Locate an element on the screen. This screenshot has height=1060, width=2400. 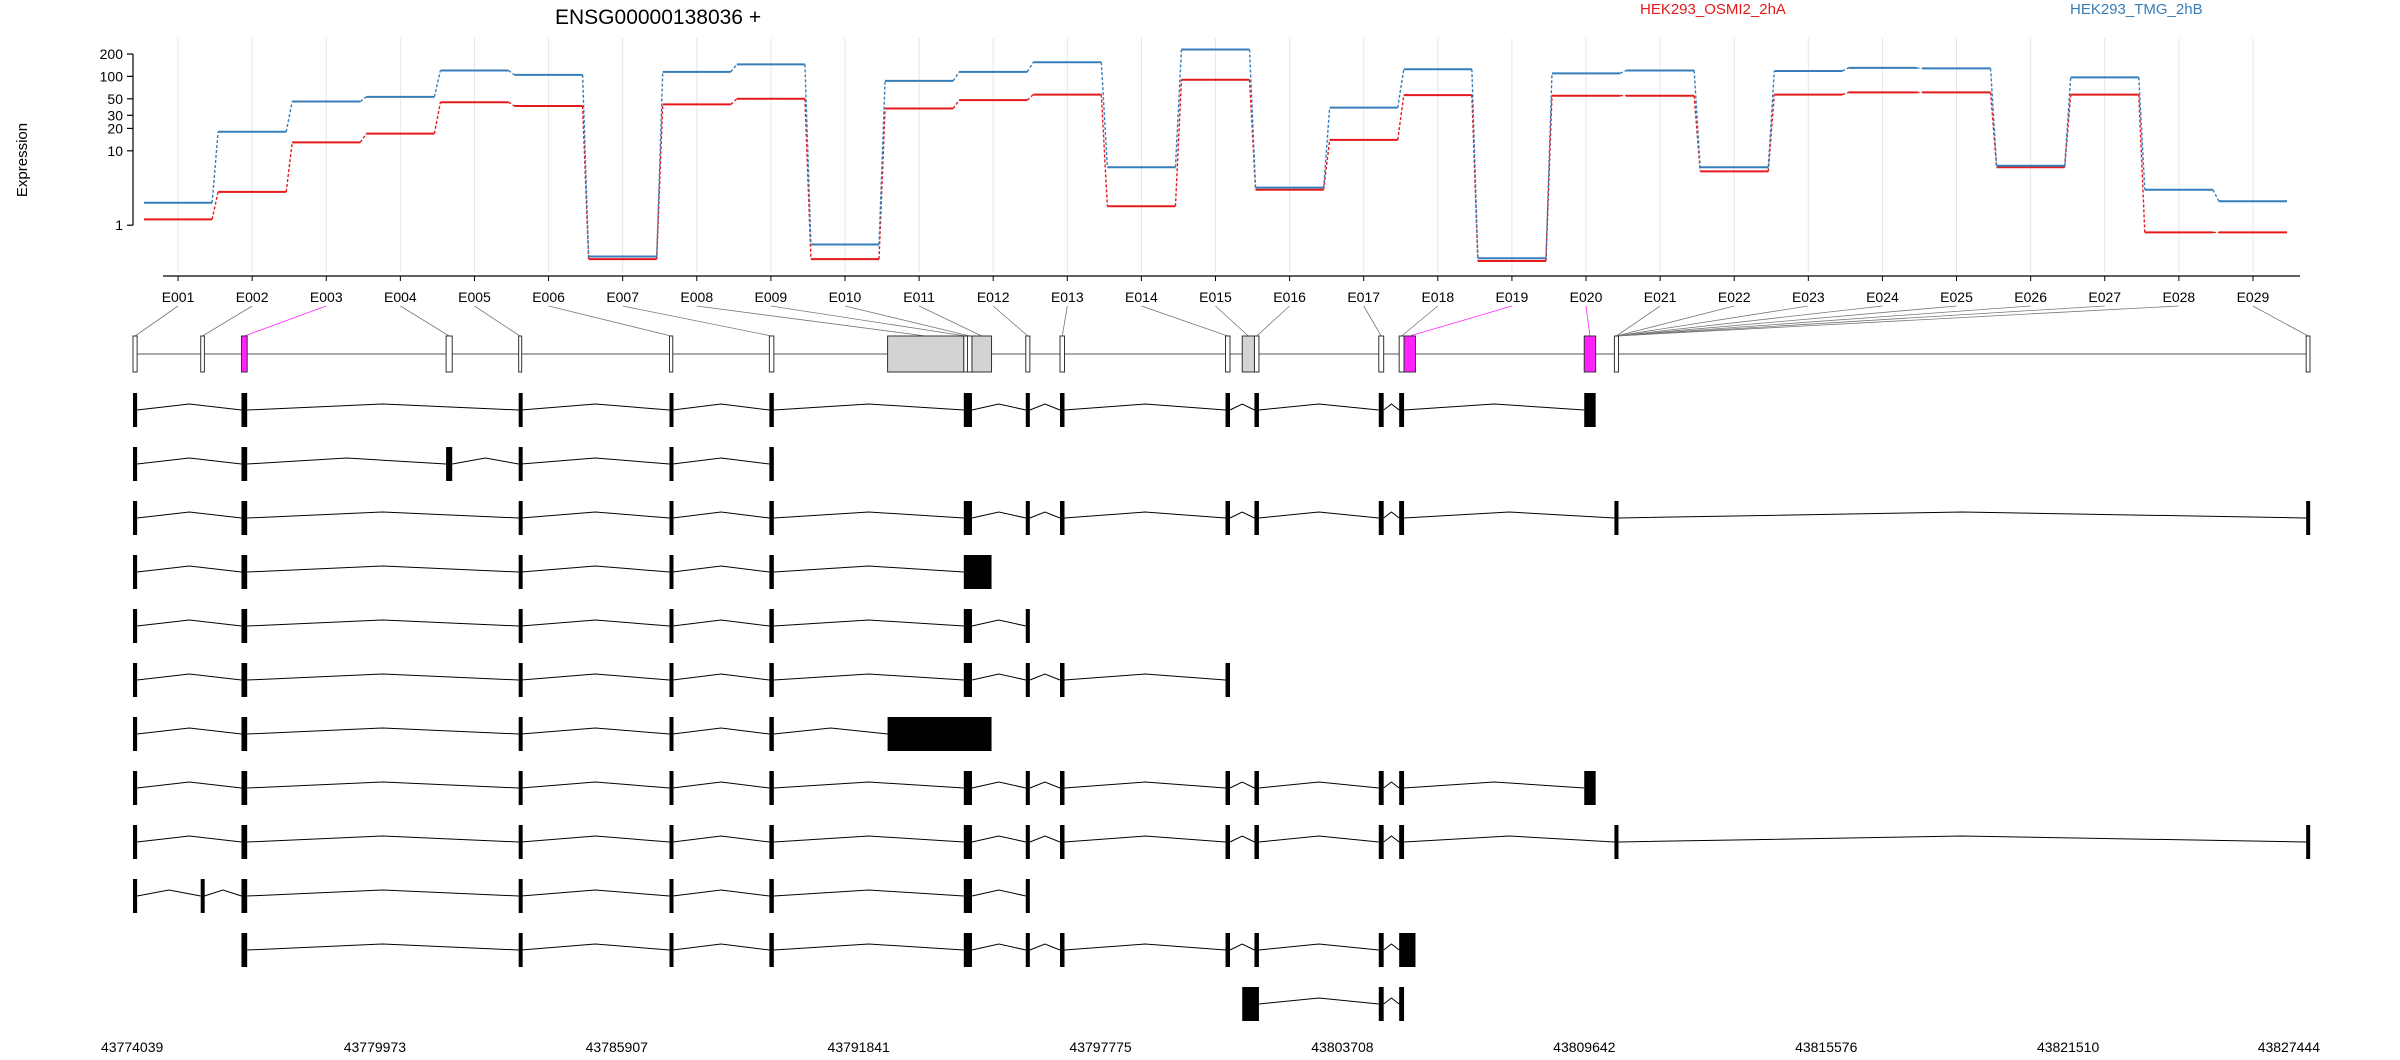
exon-label-E016: E016 is located at coordinates (1289, 297).